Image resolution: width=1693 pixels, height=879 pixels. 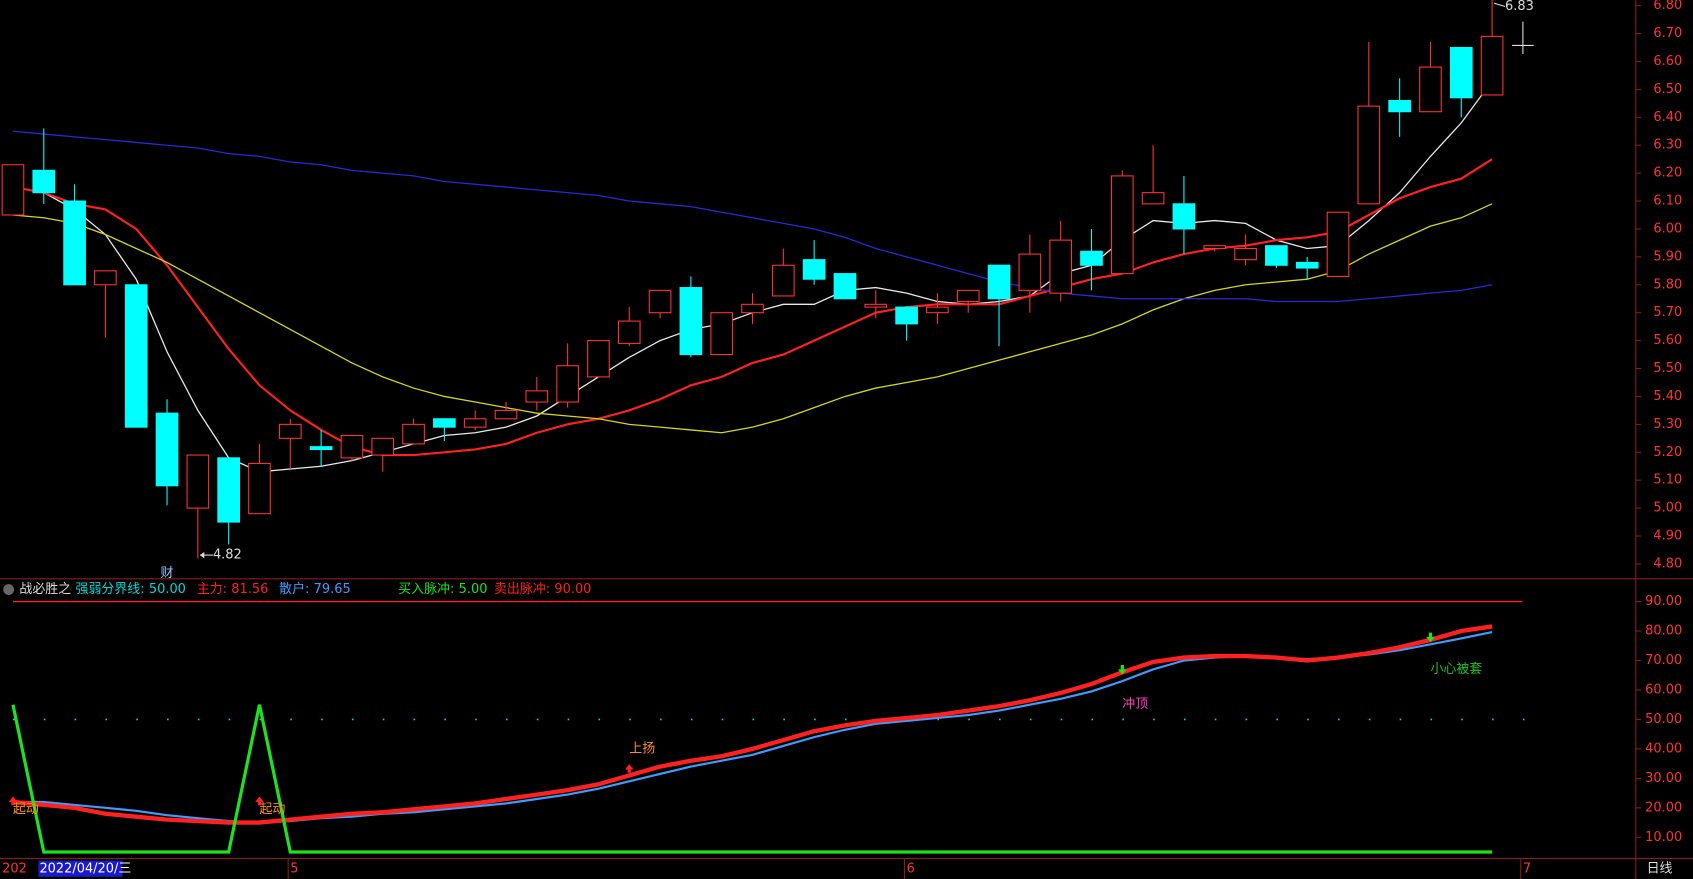 What do you see at coordinates (1667, 145) in the screenshot?
I see `y-tick-label: 6.30` at bounding box center [1667, 145].